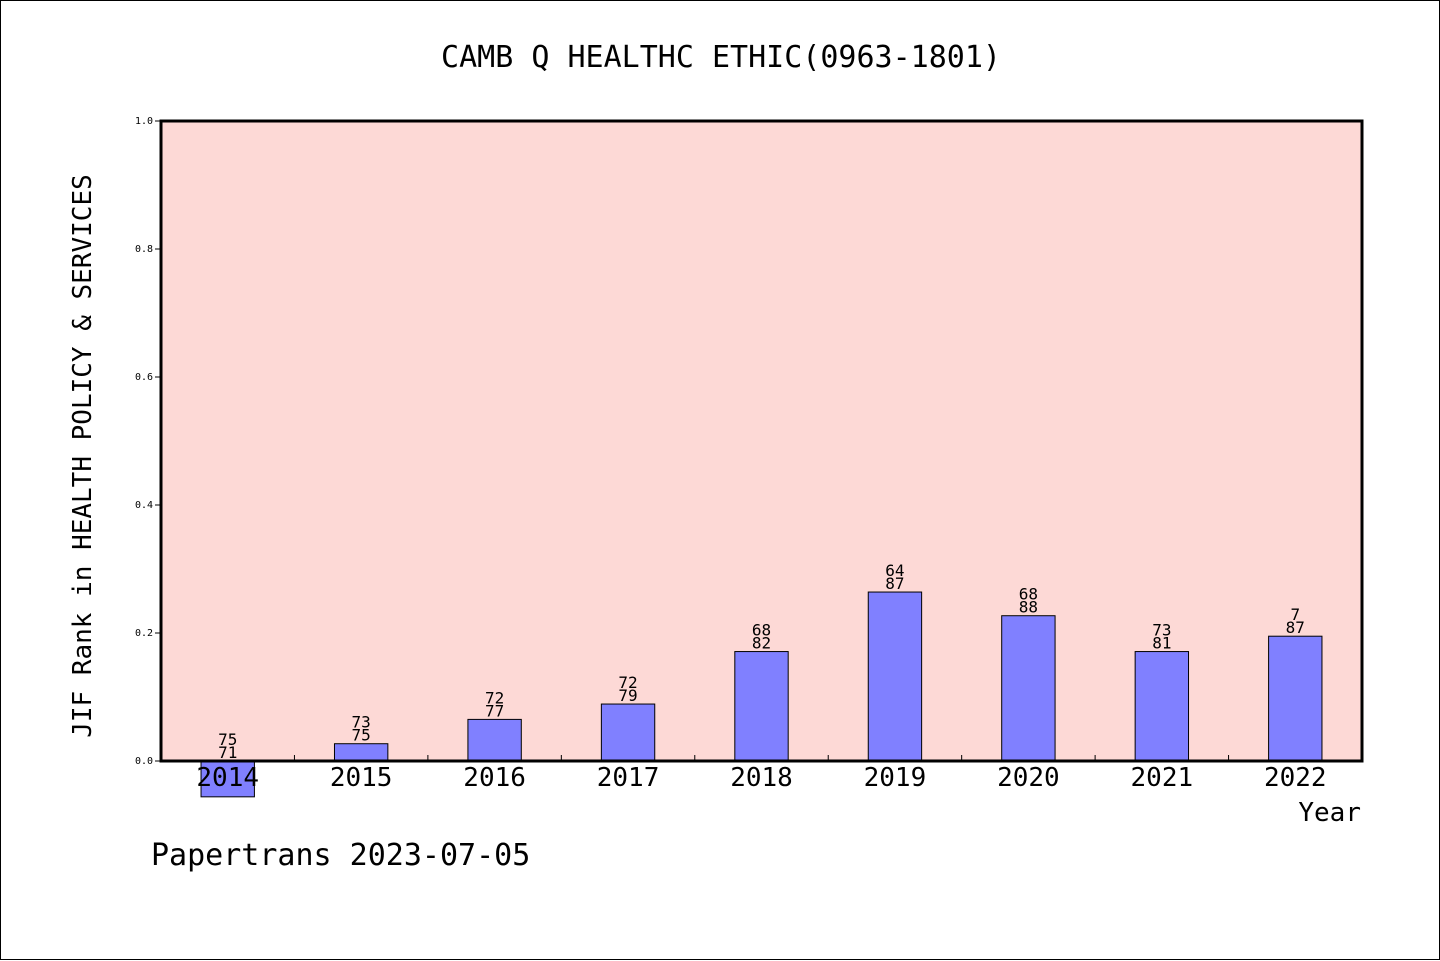 Image resolution: width=1440 pixels, height=961 pixels. I want to click on x-axis-label: Year, so click(1329, 813).